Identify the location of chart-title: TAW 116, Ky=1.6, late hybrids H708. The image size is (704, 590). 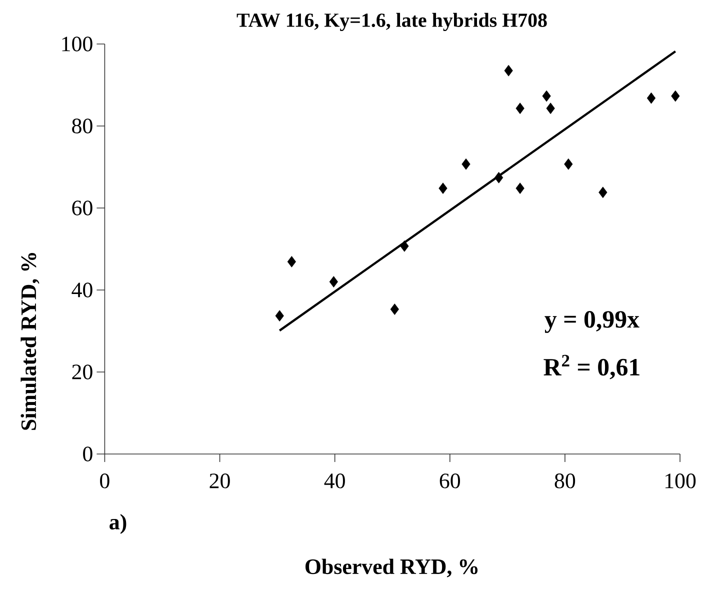
(391, 22).